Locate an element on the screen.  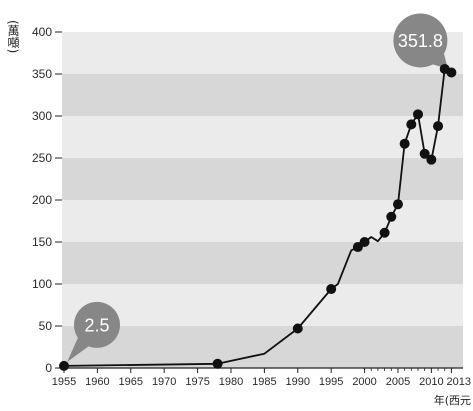
x-tick-label: 2005 is located at coordinates (398, 382).